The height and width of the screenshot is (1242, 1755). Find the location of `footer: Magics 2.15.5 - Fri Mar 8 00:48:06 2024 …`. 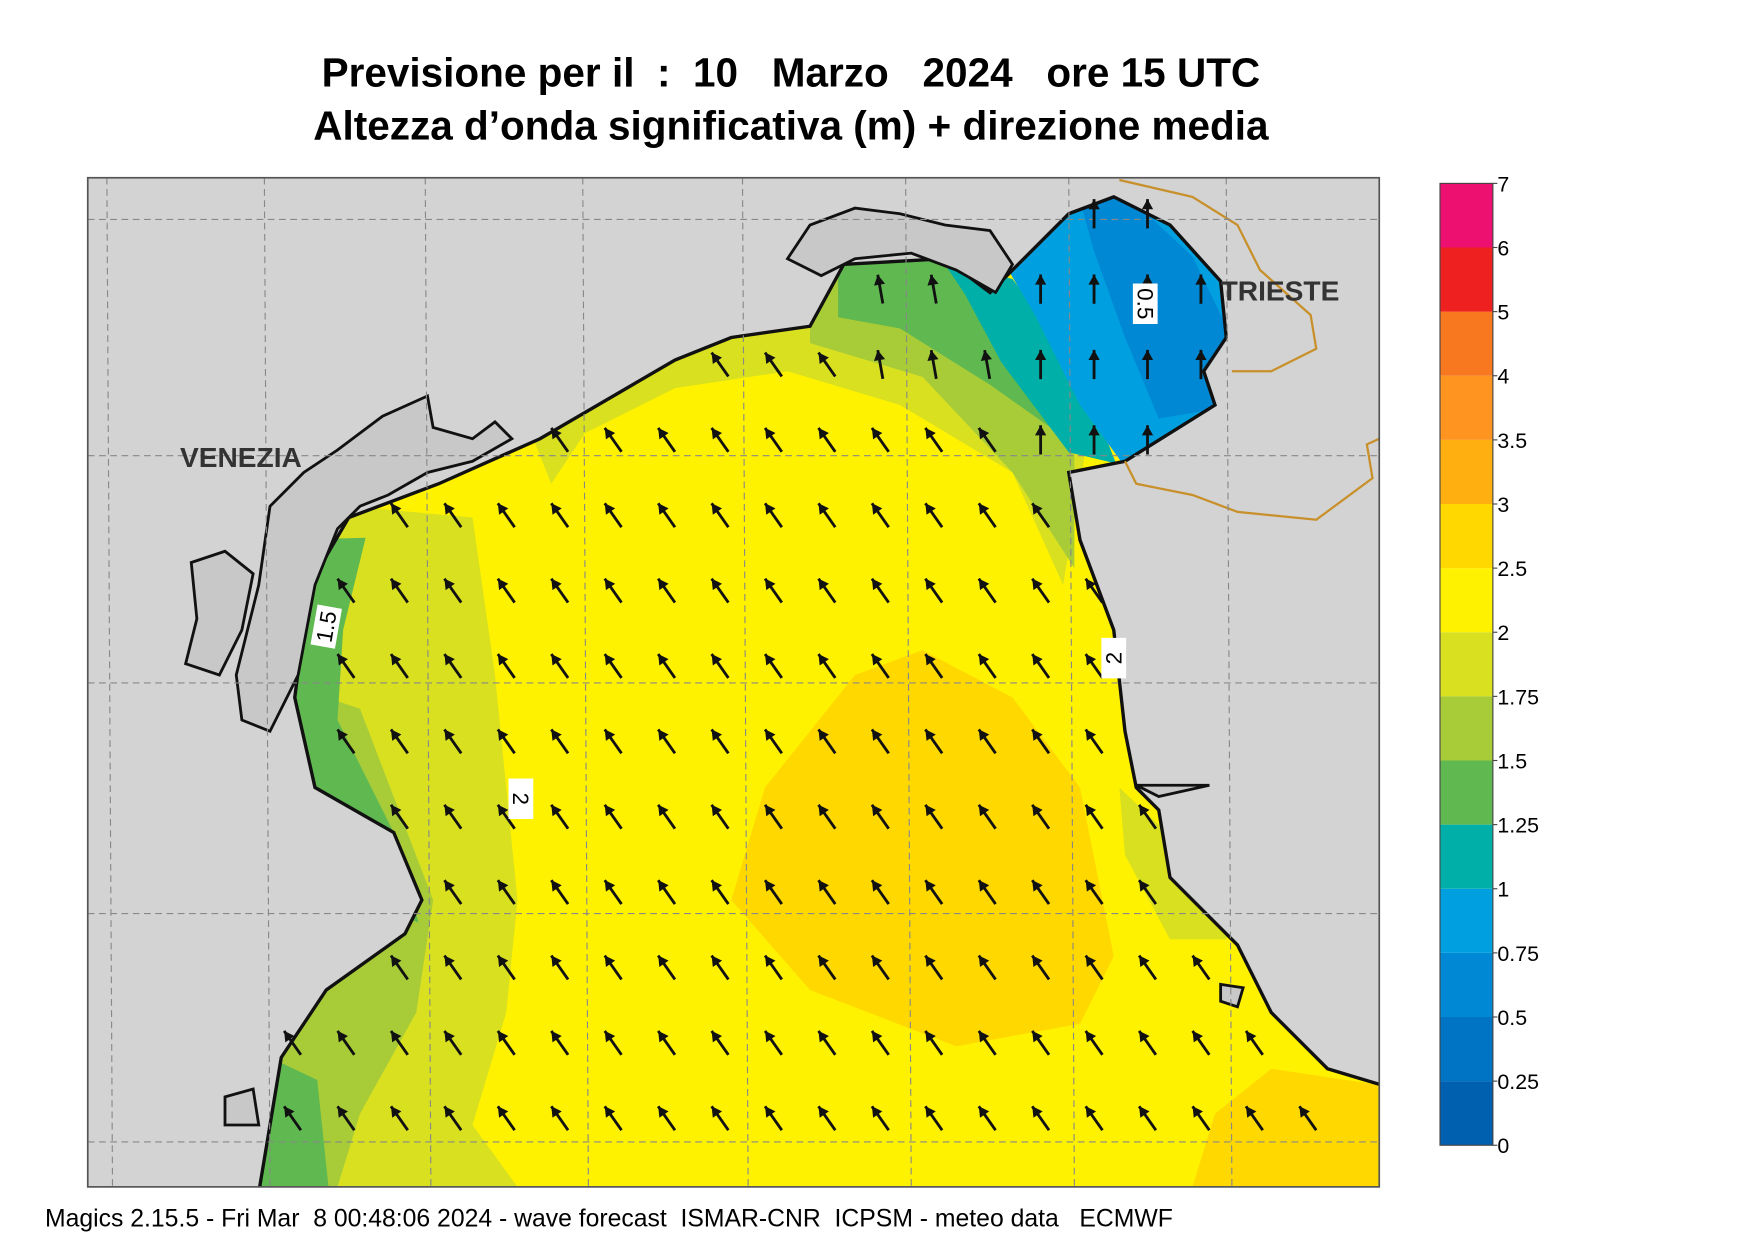

footer: Magics 2.15.5 - Fri Mar 8 00:48:06 2024 … is located at coordinates (609, 1218).